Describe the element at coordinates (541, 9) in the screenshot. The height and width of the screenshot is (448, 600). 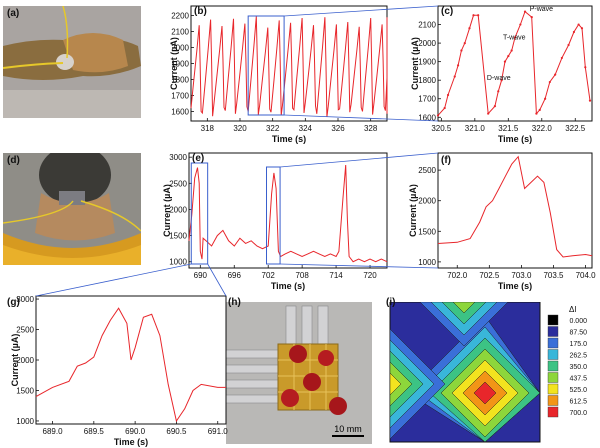
I see `annotation-p-wave: P-wave` at that location.